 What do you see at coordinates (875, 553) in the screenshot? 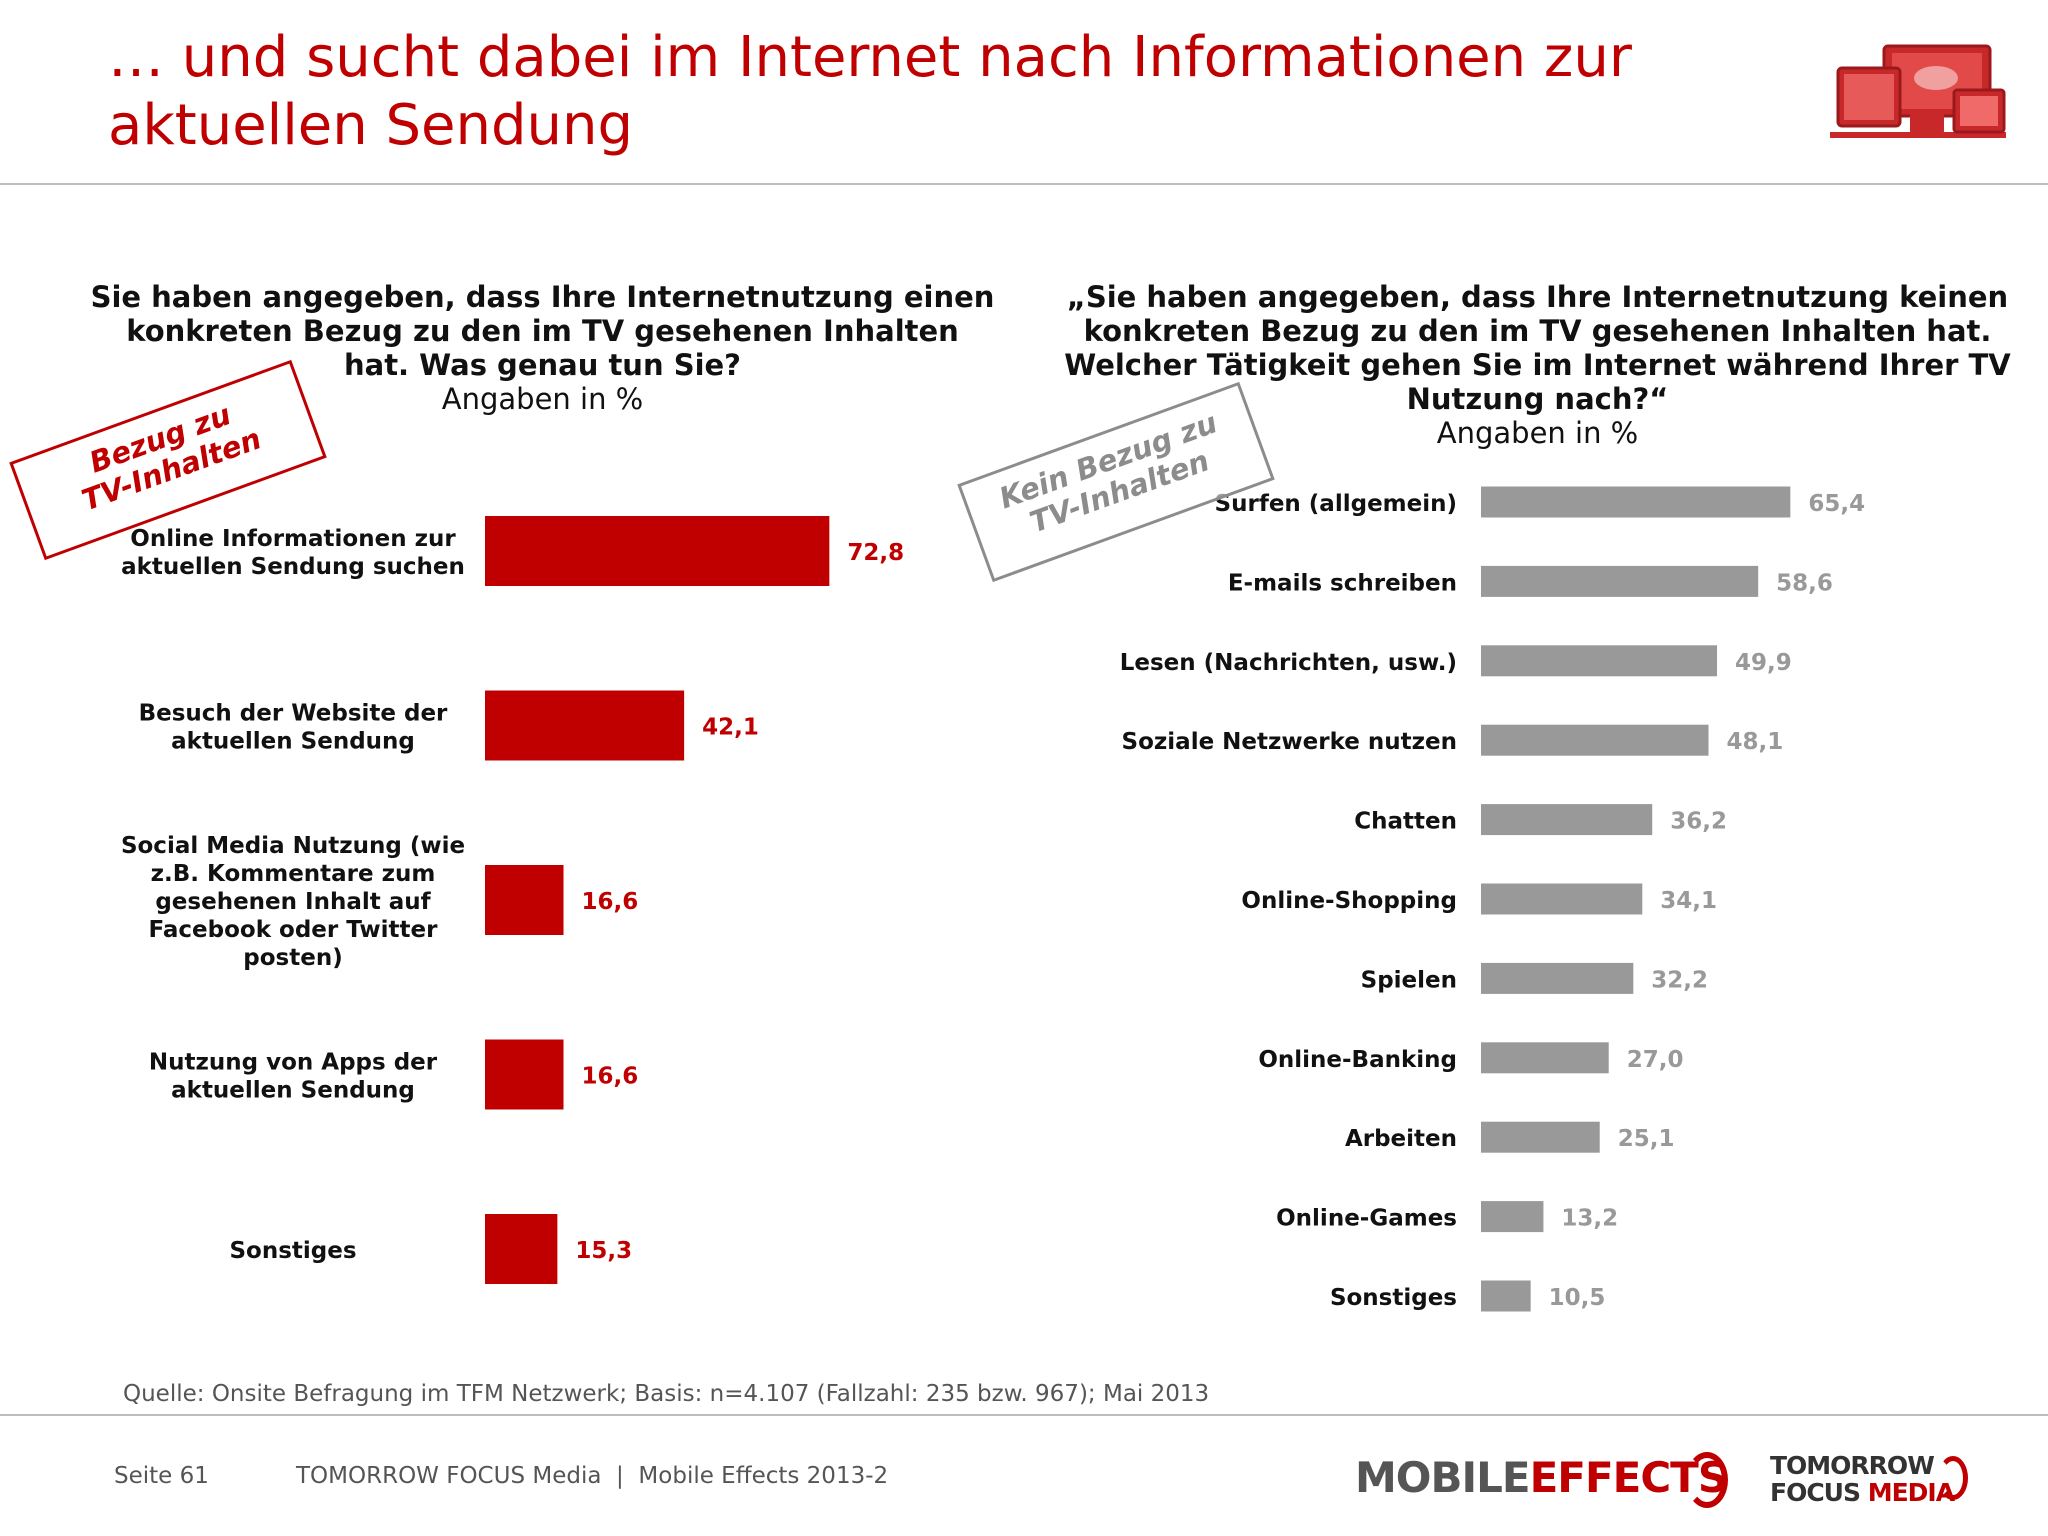
I see `value-label: 72,8` at bounding box center [875, 553].